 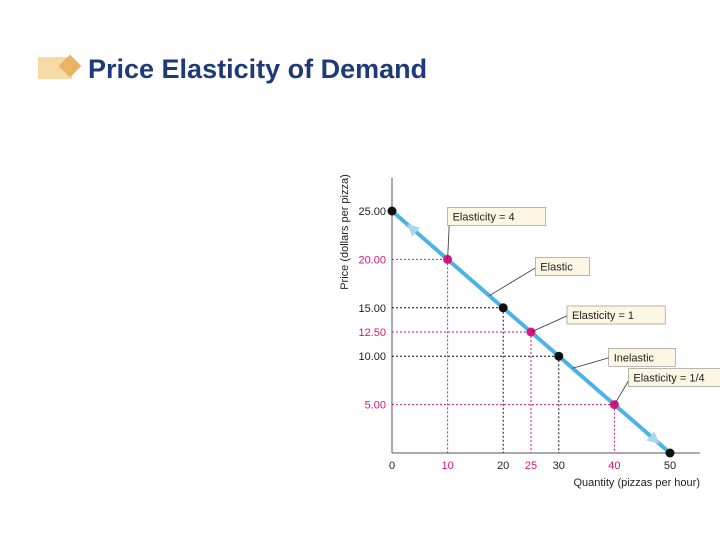 What do you see at coordinates (372, 309) in the screenshot?
I see `y-tick-label: 15.00` at bounding box center [372, 309].